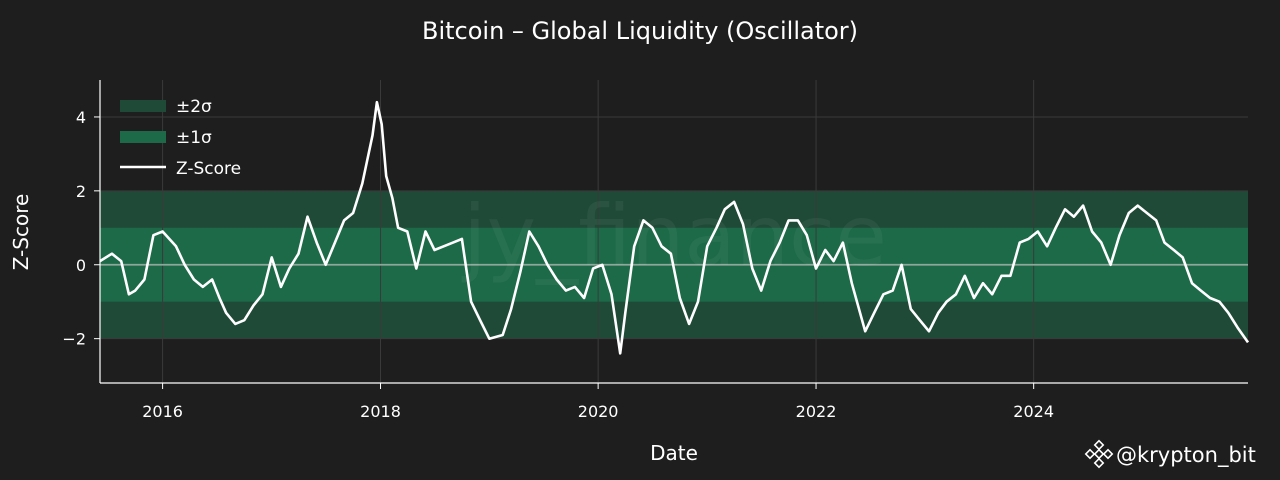  I want to click on y-axis-label: Z-Score, so click(21, 232).